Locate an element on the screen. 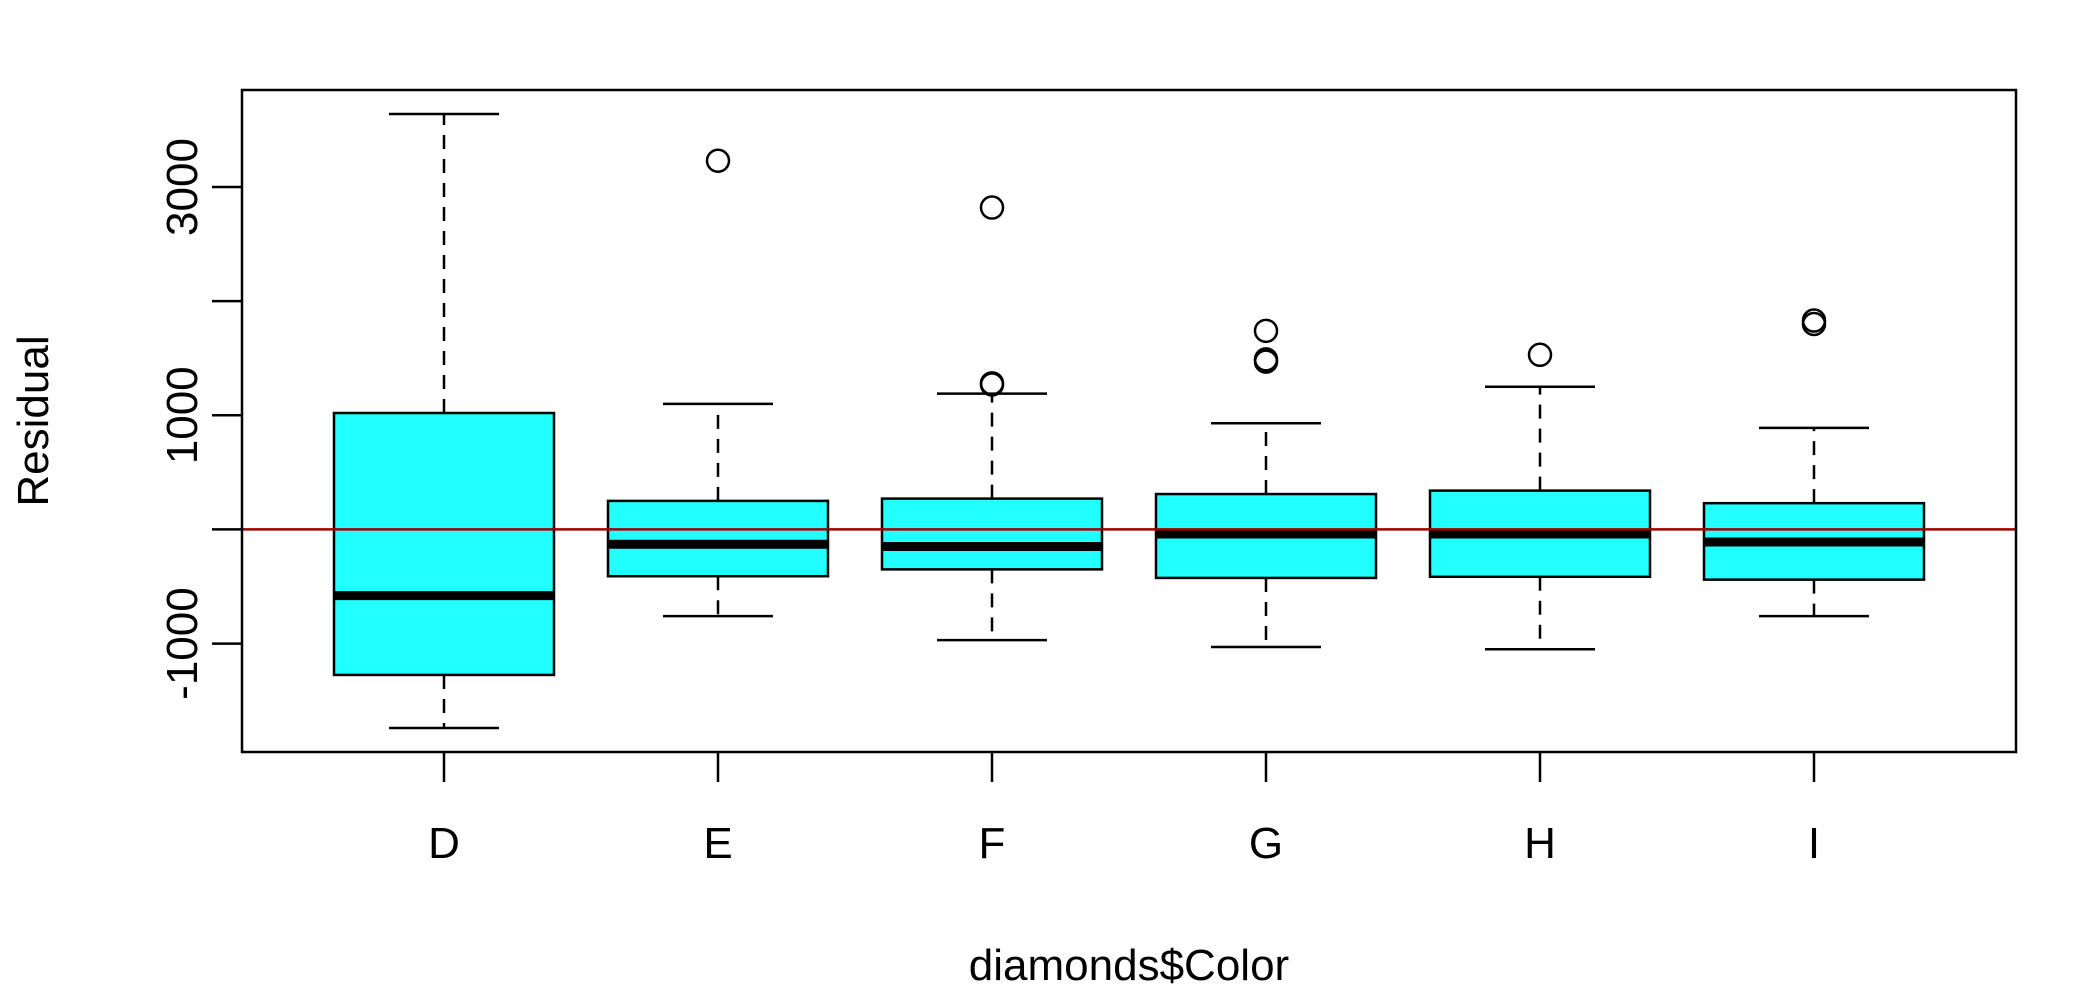 The height and width of the screenshot is (990, 2100). x-tick-label-e: E is located at coordinates (717, 843).